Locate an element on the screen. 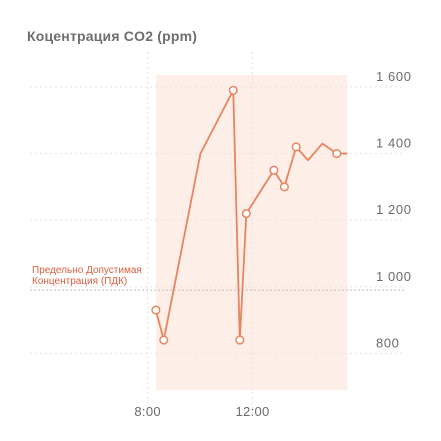 This screenshot has height=441, width=441. chart-title: Коцентрация CO2 (ppm) is located at coordinates (112, 36).